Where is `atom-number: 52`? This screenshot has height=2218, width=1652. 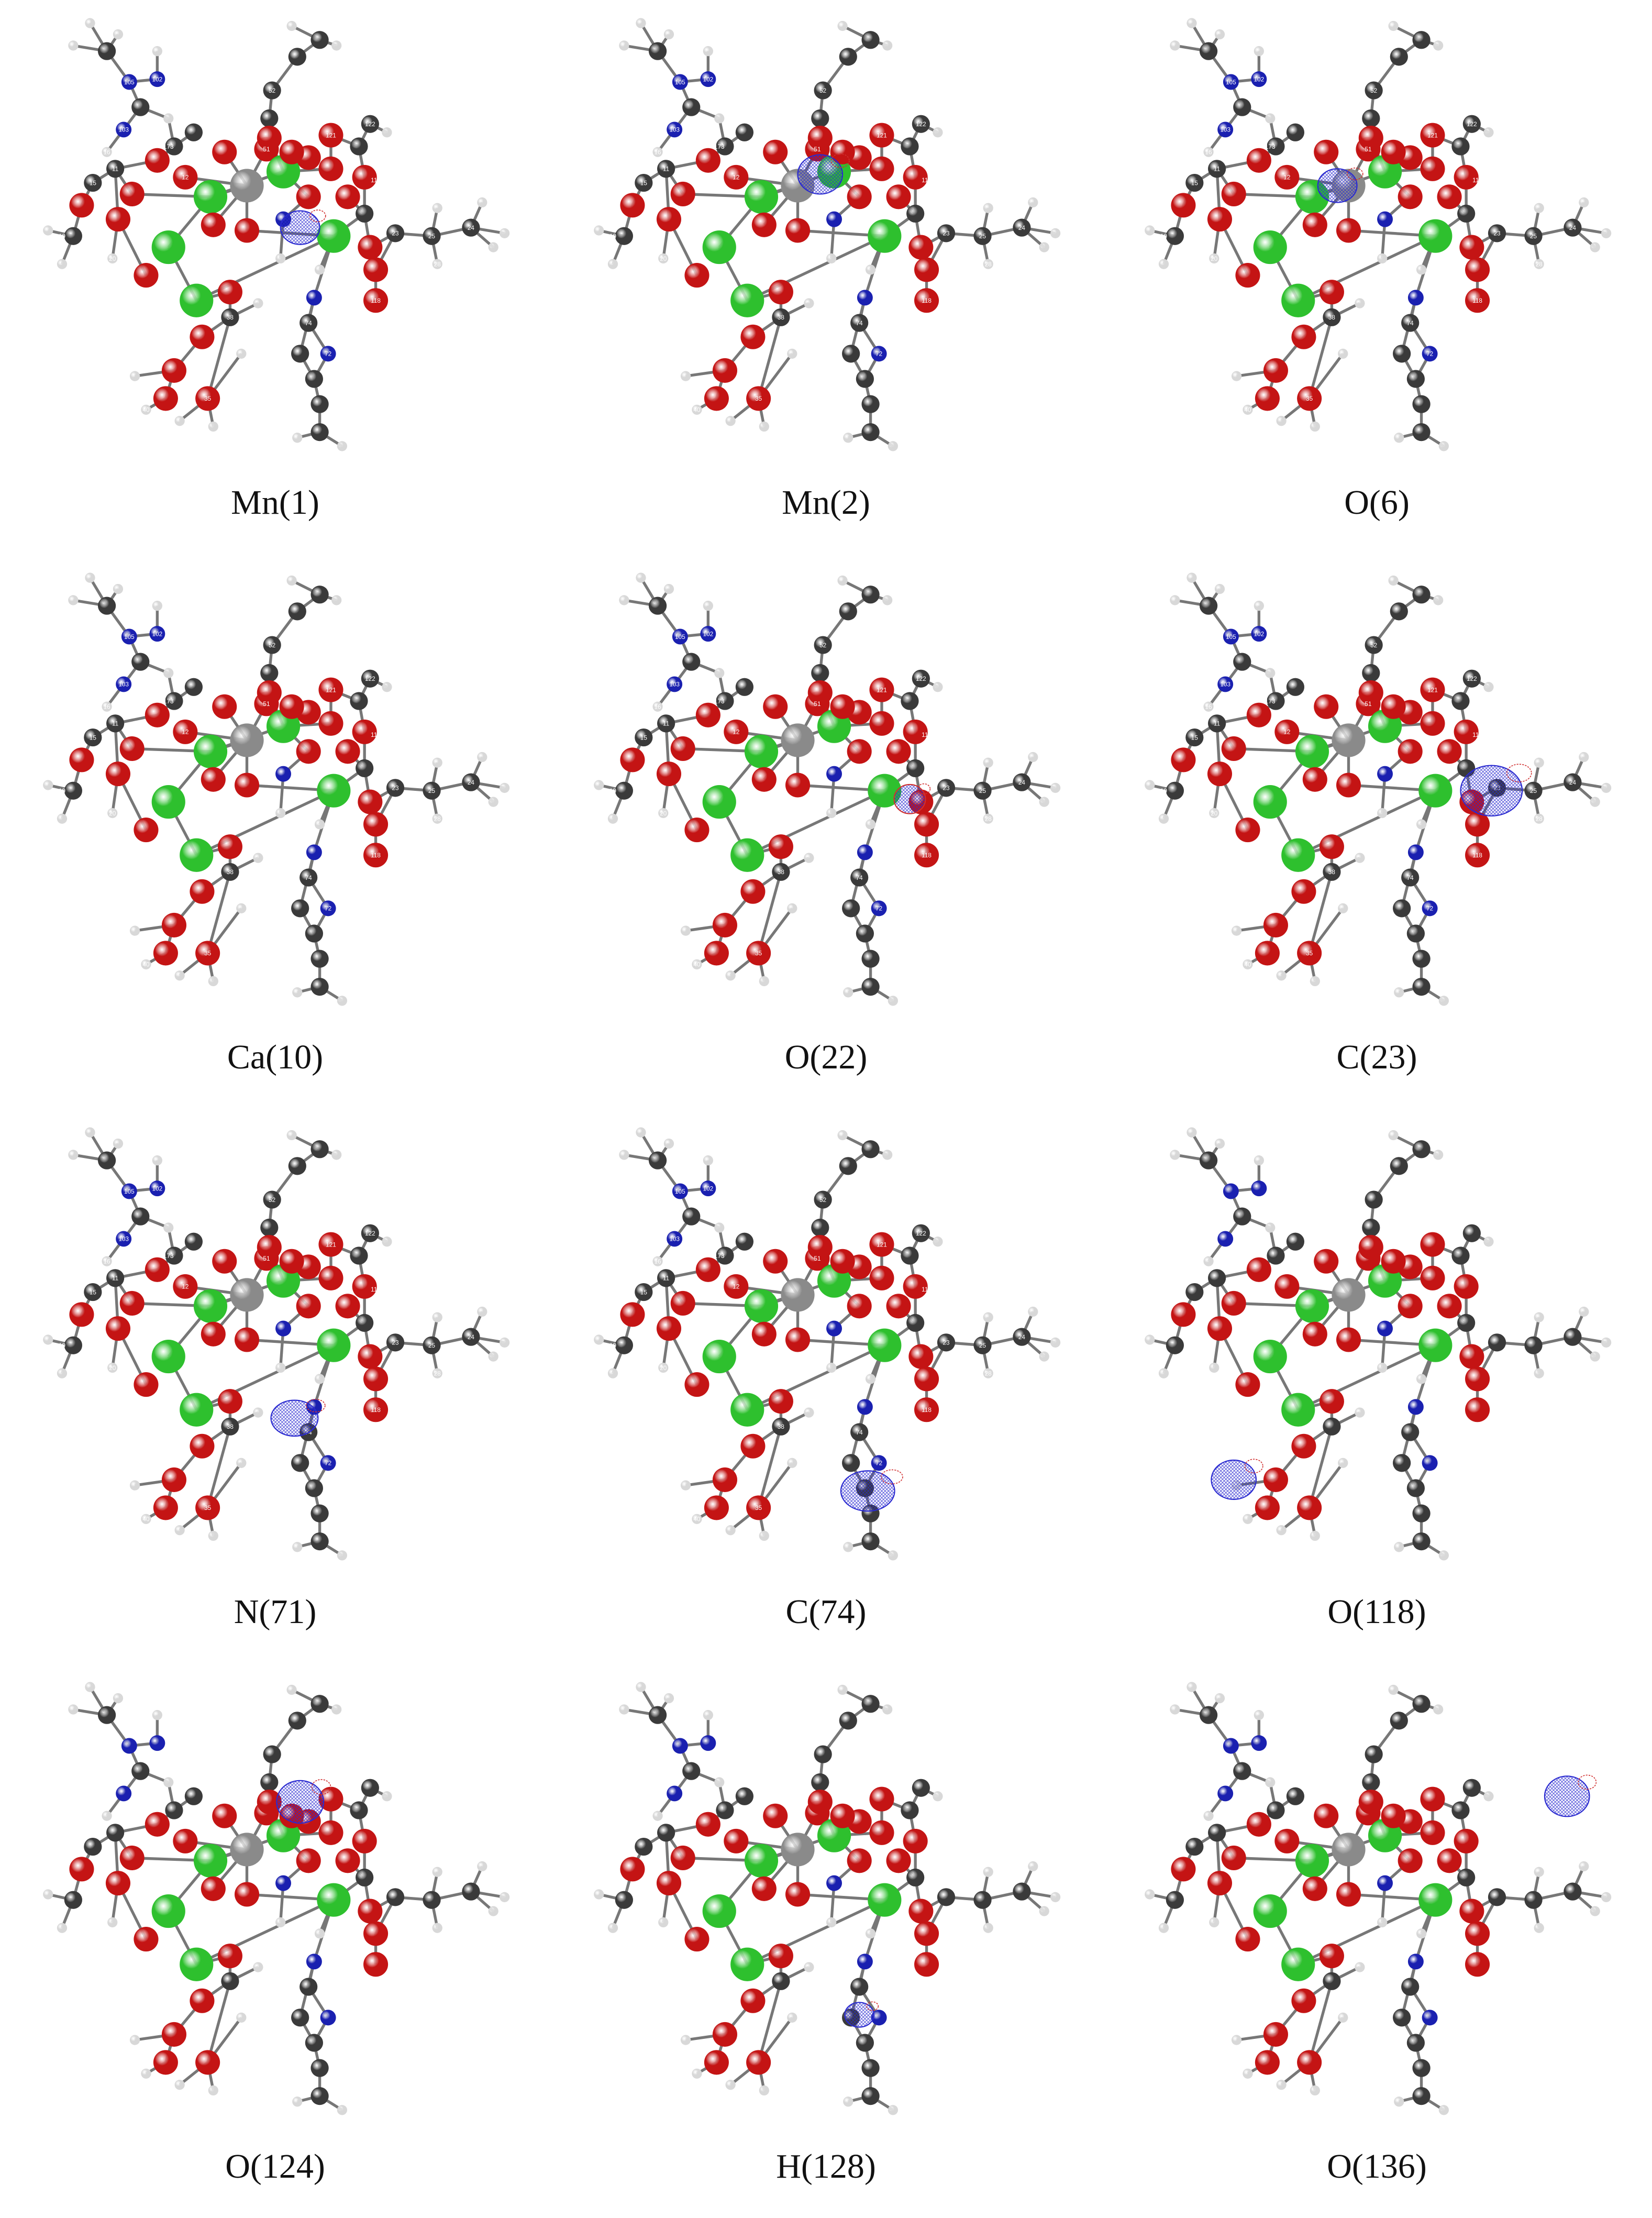
atom-number: 52 is located at coordinates (822, 1200).